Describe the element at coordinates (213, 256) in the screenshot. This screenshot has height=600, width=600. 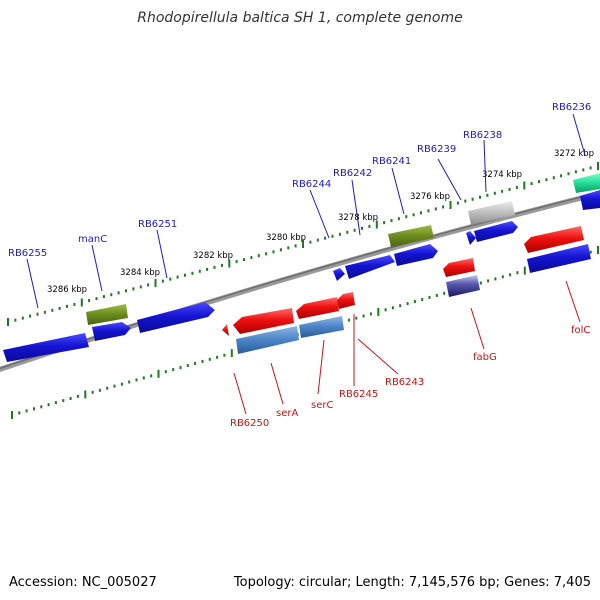
I see `scale-label: 3282 kbp` at that location.